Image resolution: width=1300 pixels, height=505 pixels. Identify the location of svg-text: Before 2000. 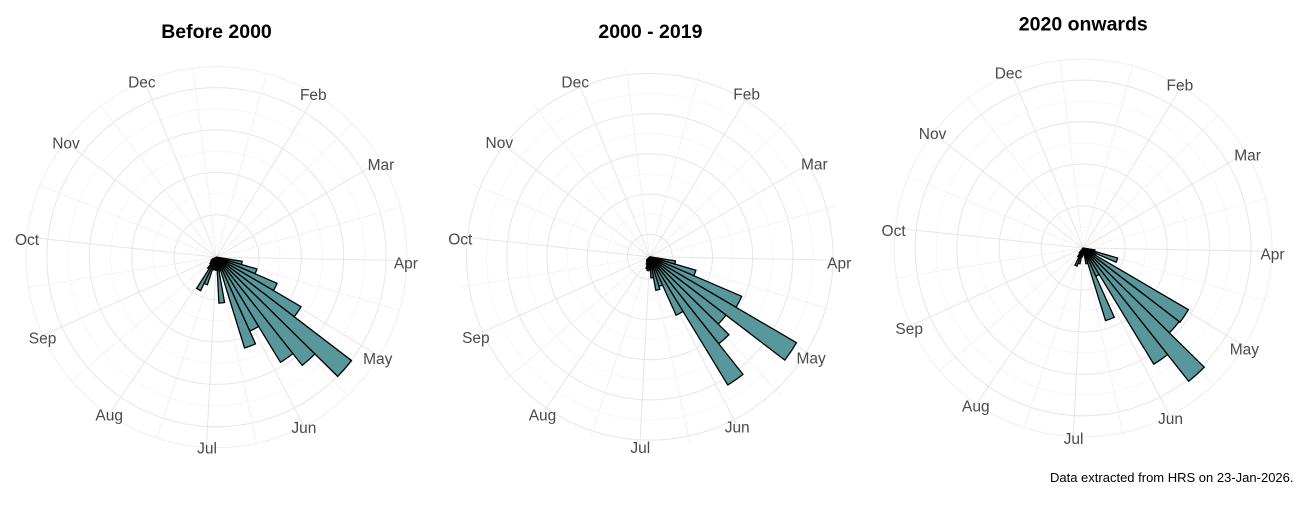
(216, 32).